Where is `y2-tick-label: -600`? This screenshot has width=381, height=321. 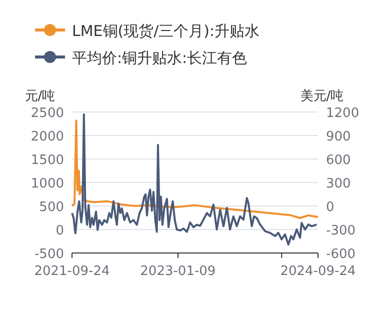
y2-tick-label: -600 is located at coordinates (341, 254).